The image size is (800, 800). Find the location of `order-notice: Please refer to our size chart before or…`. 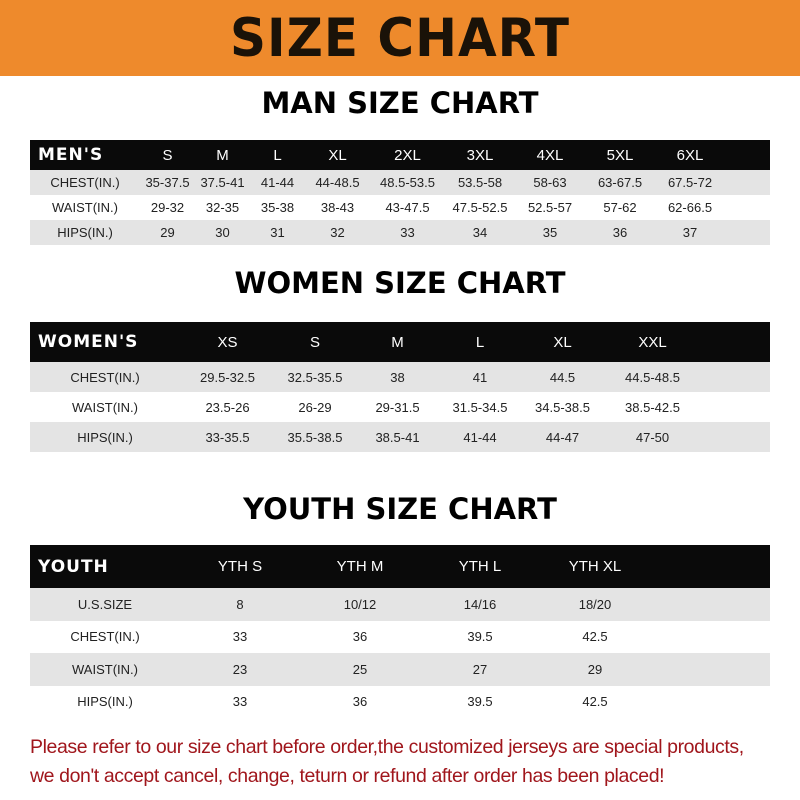

order-notice: Please refer to our size chart before or… is located at coordinates (410, 762).